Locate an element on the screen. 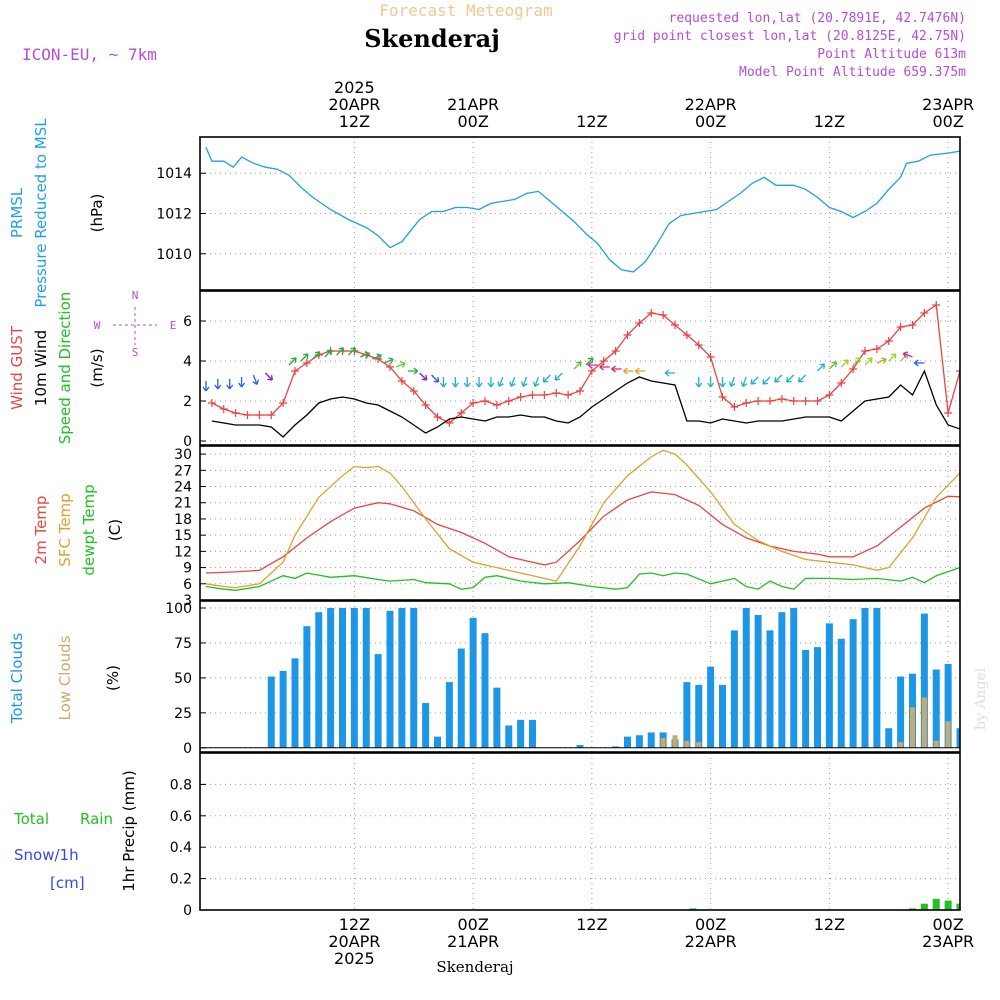 The height and width of the screenshot is (1000, 1000). bottom-time-label: 21APR is located at coordinates (473, 941).